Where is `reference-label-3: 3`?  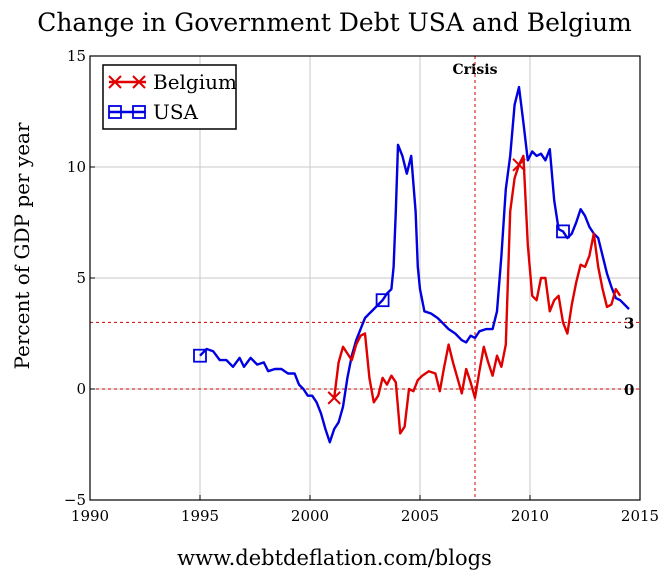
reference-label-3: 3 is located at coordinates (629, 323).